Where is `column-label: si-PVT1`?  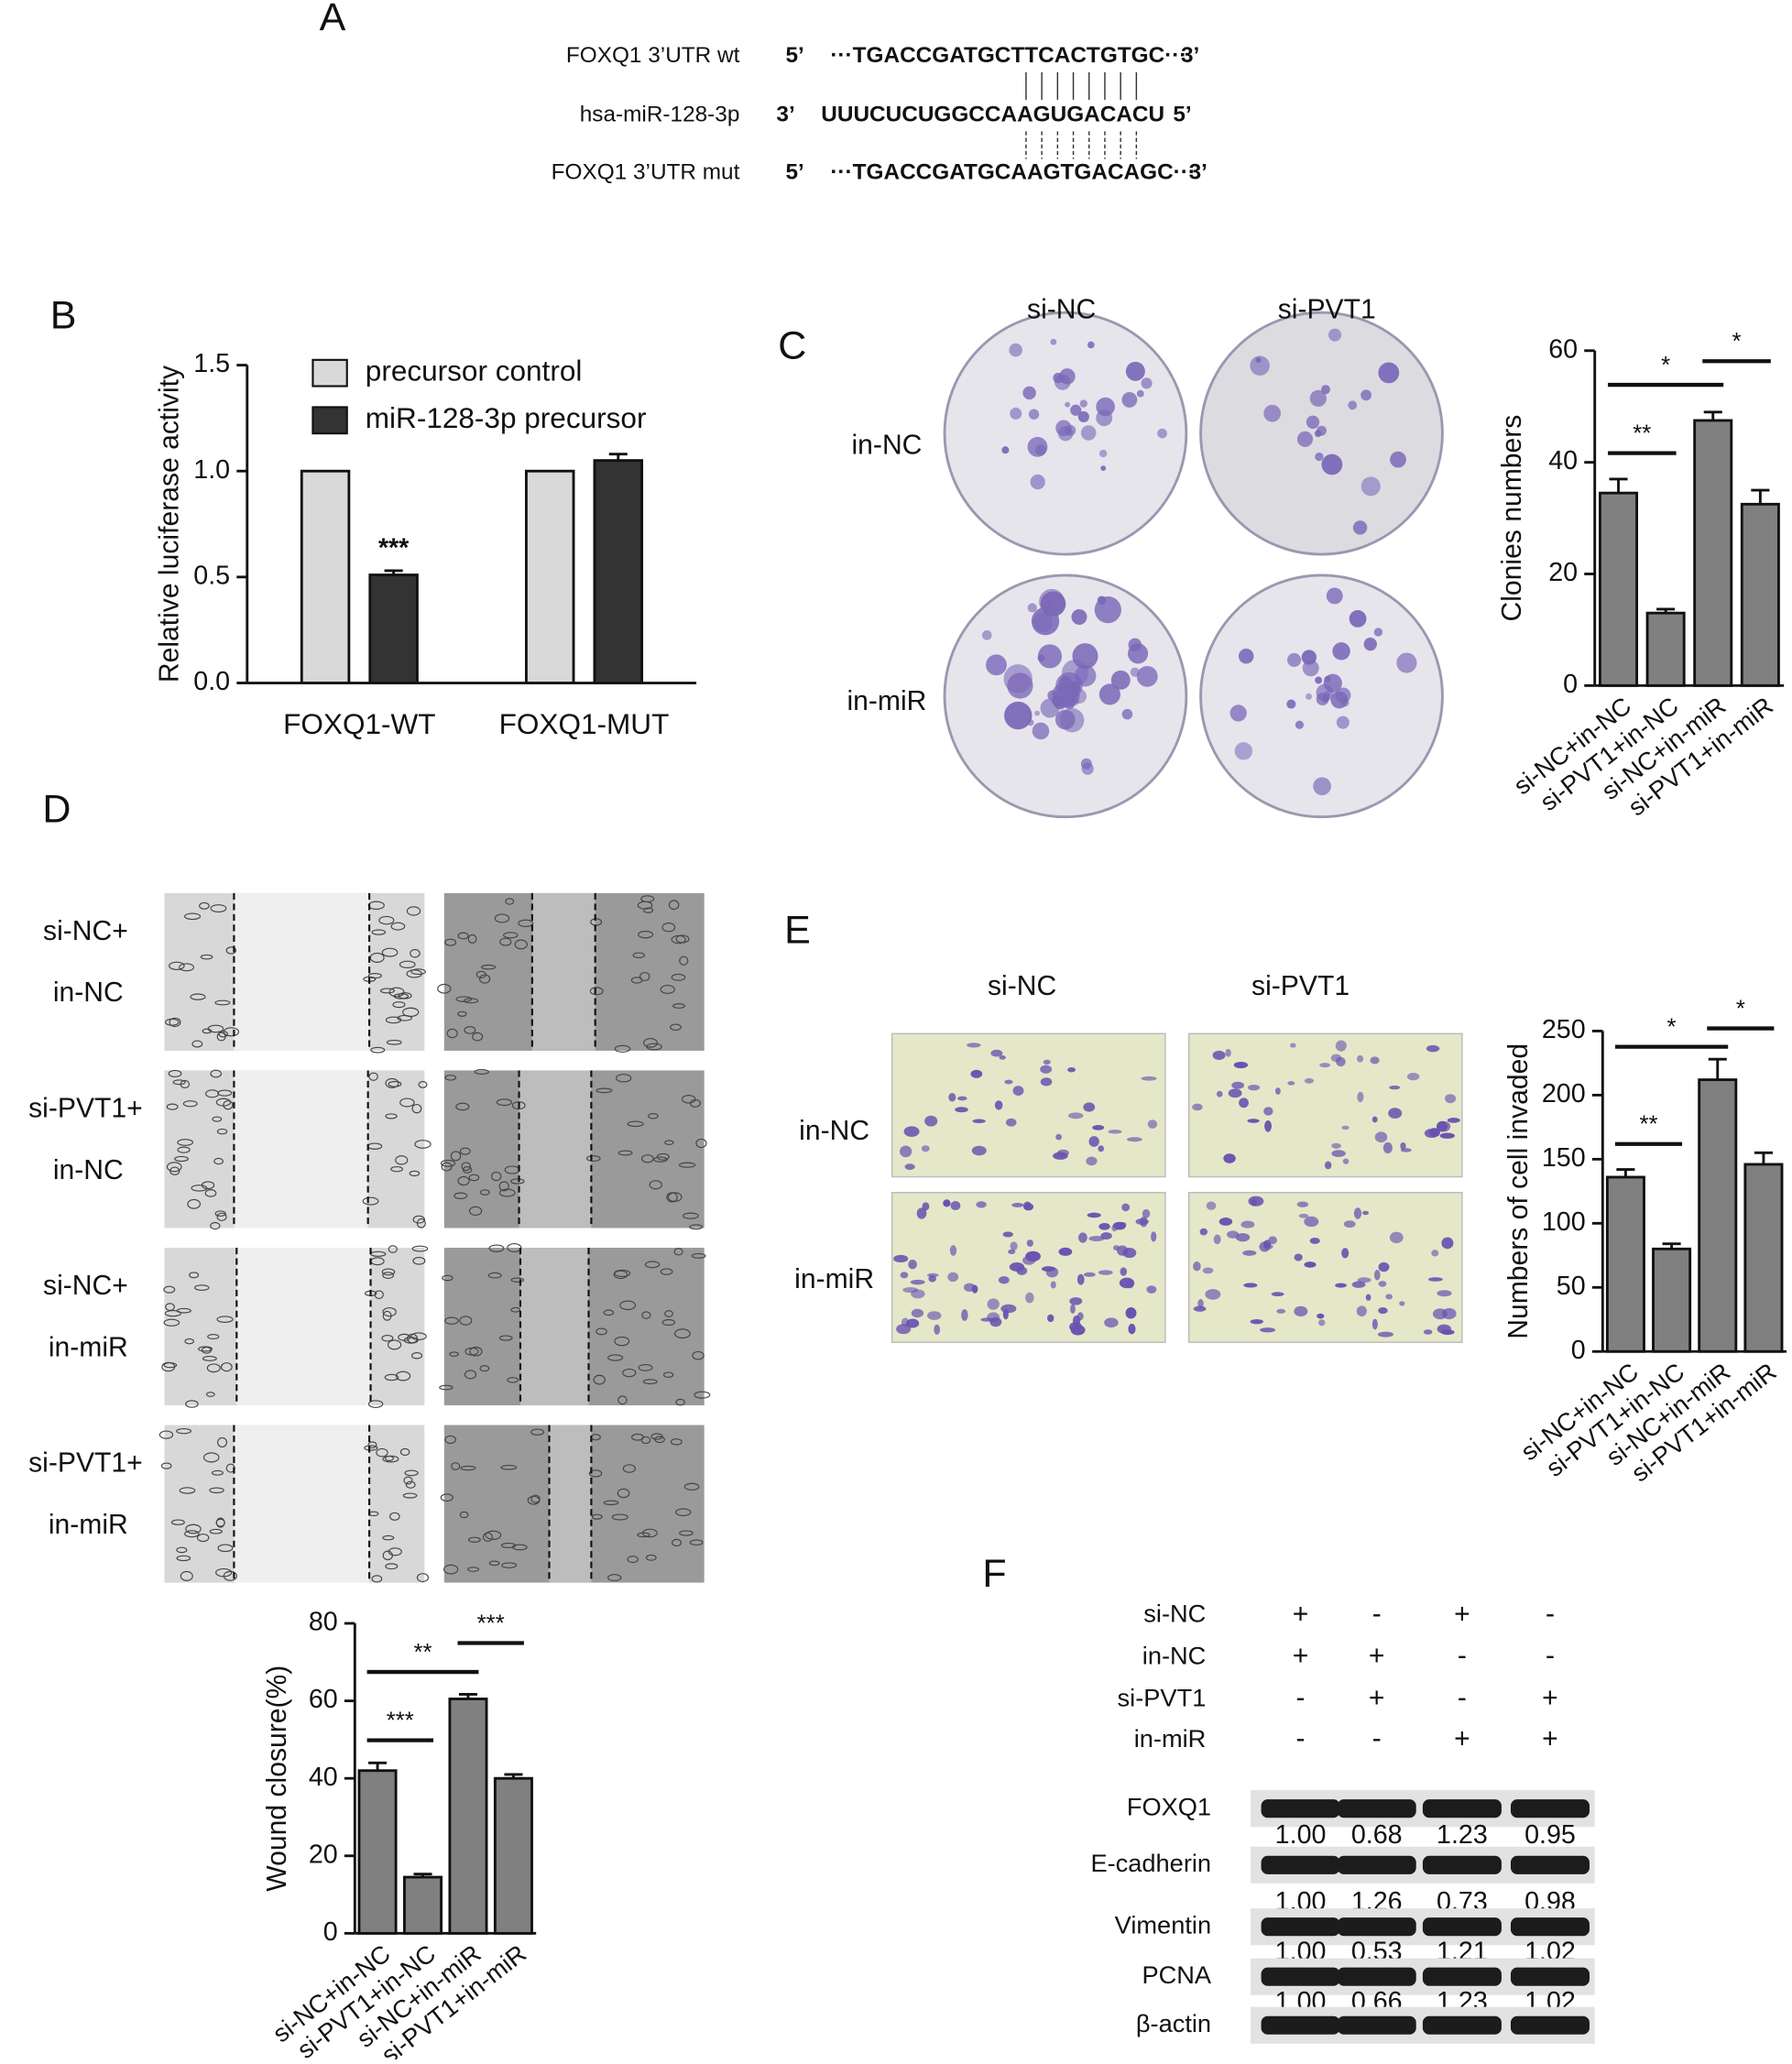 column-label: si-PVT1 is located at coordinates (1300, 986).